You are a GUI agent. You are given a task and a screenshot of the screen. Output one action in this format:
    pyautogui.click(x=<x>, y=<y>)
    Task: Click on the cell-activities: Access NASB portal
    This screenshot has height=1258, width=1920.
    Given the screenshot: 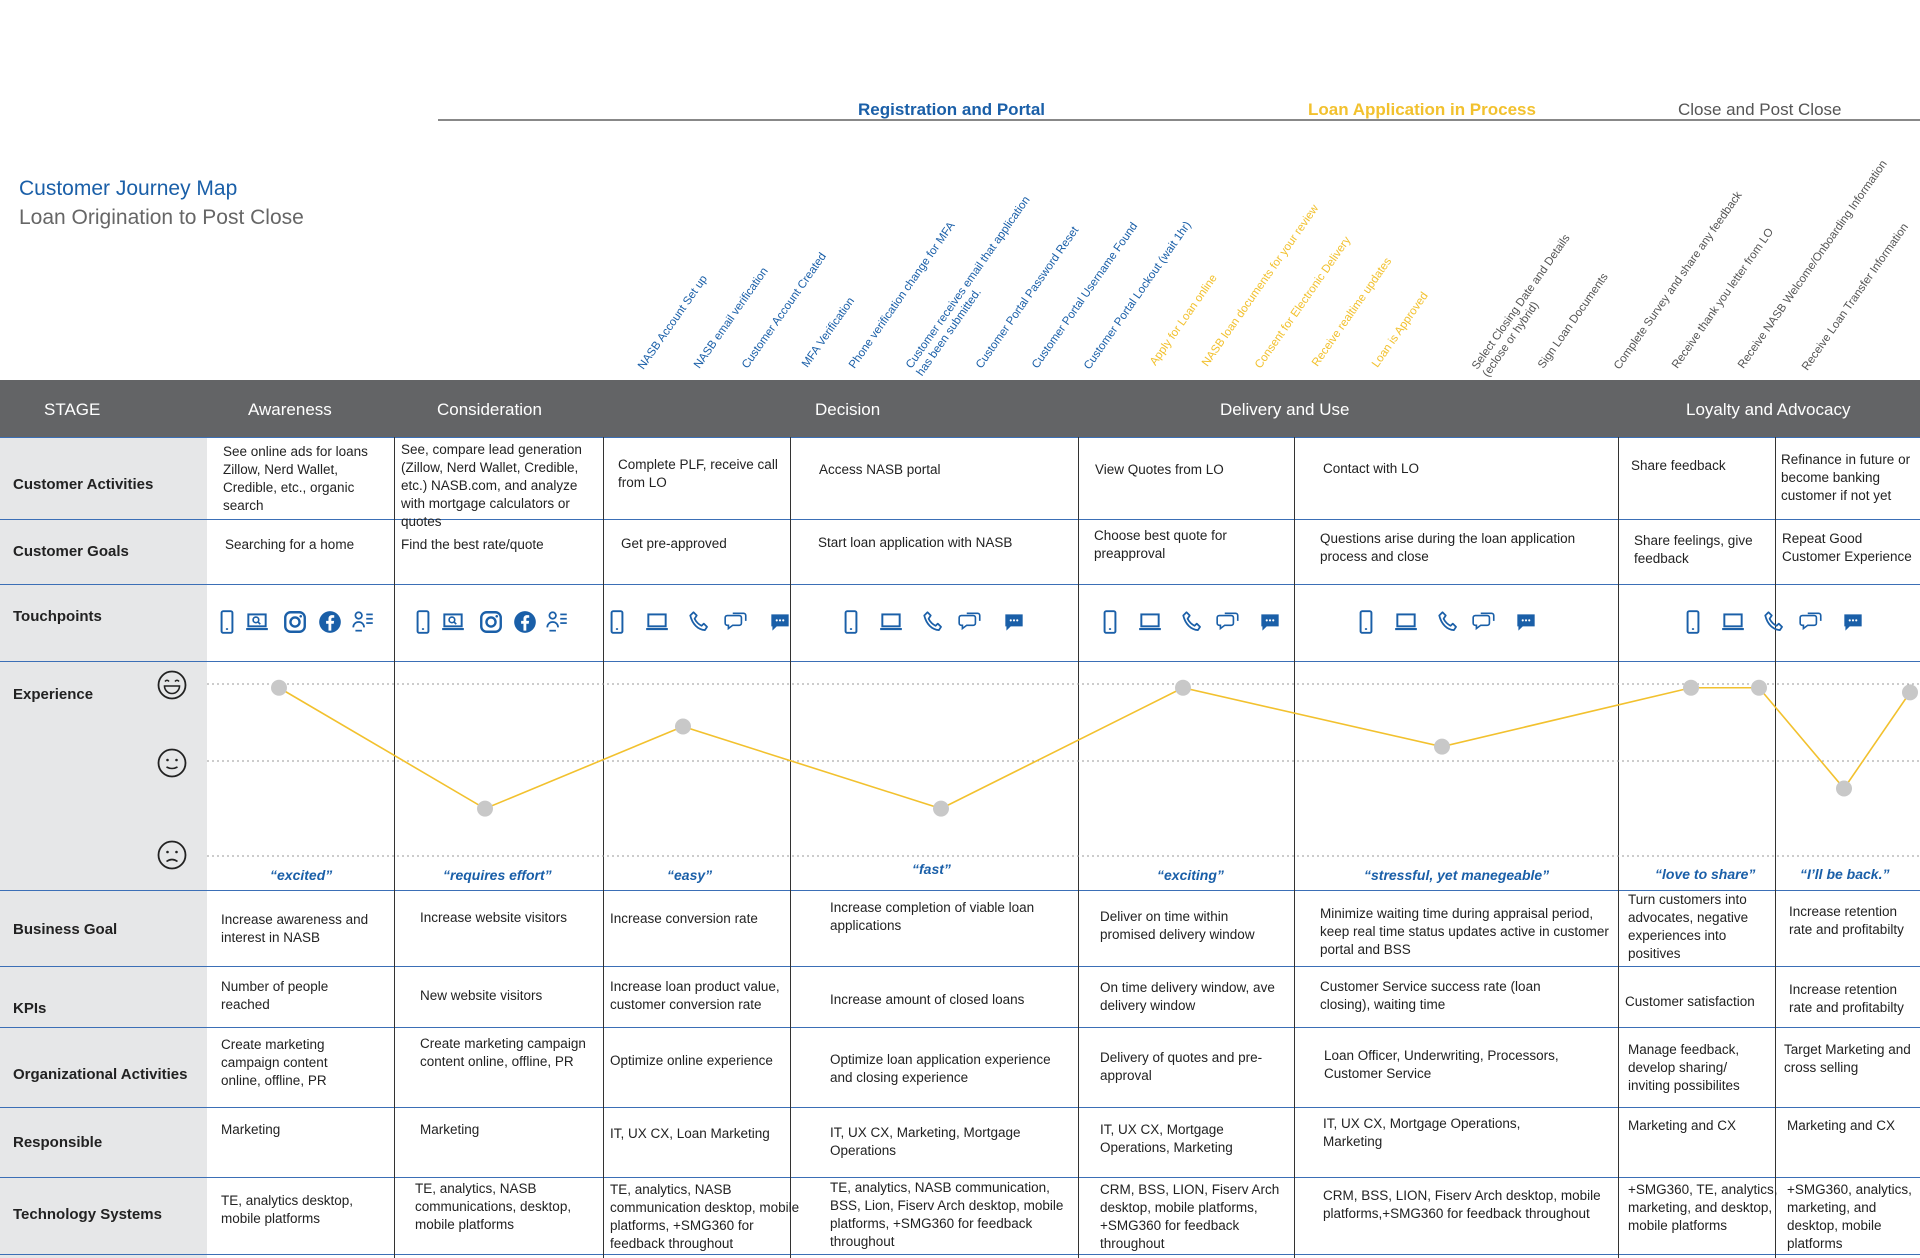 What is the action you would take?
    pyautogui.click(x=880, y=469)
    